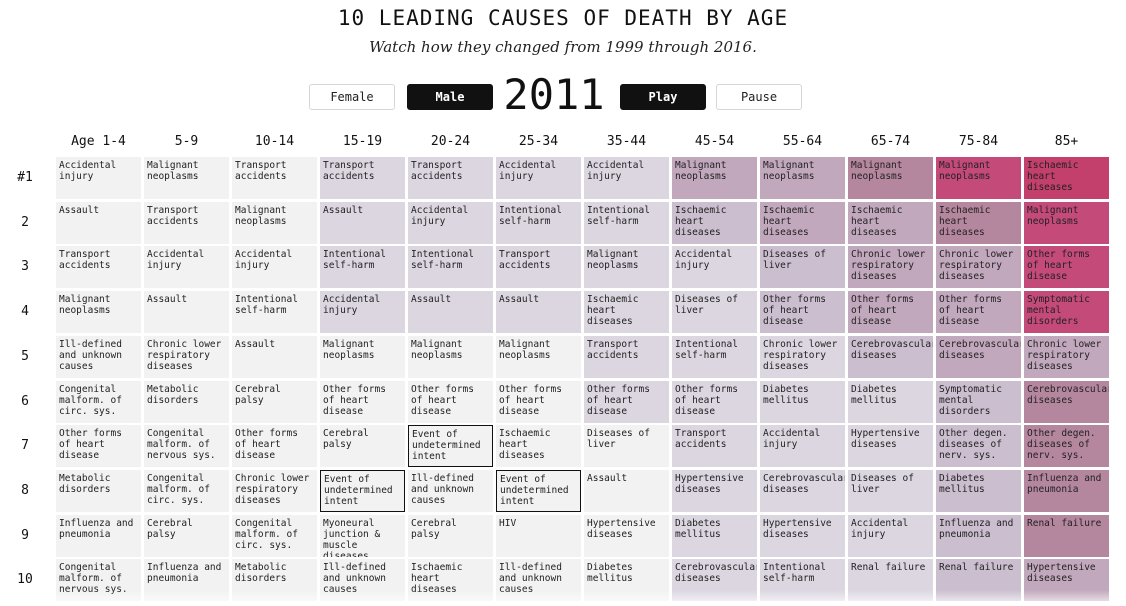 The width and height of the screenshot is (1126, 606). I want to click on female-button: Female, so click(352, 97).